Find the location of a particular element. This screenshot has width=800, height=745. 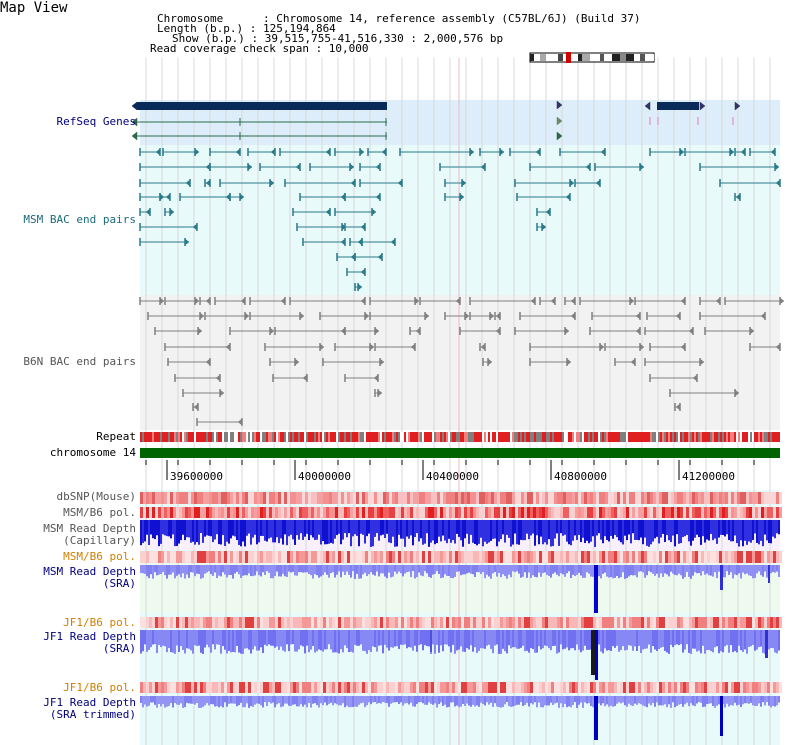

track-label-refseq: RefSeq Genes is located at coordinates (96, 121).